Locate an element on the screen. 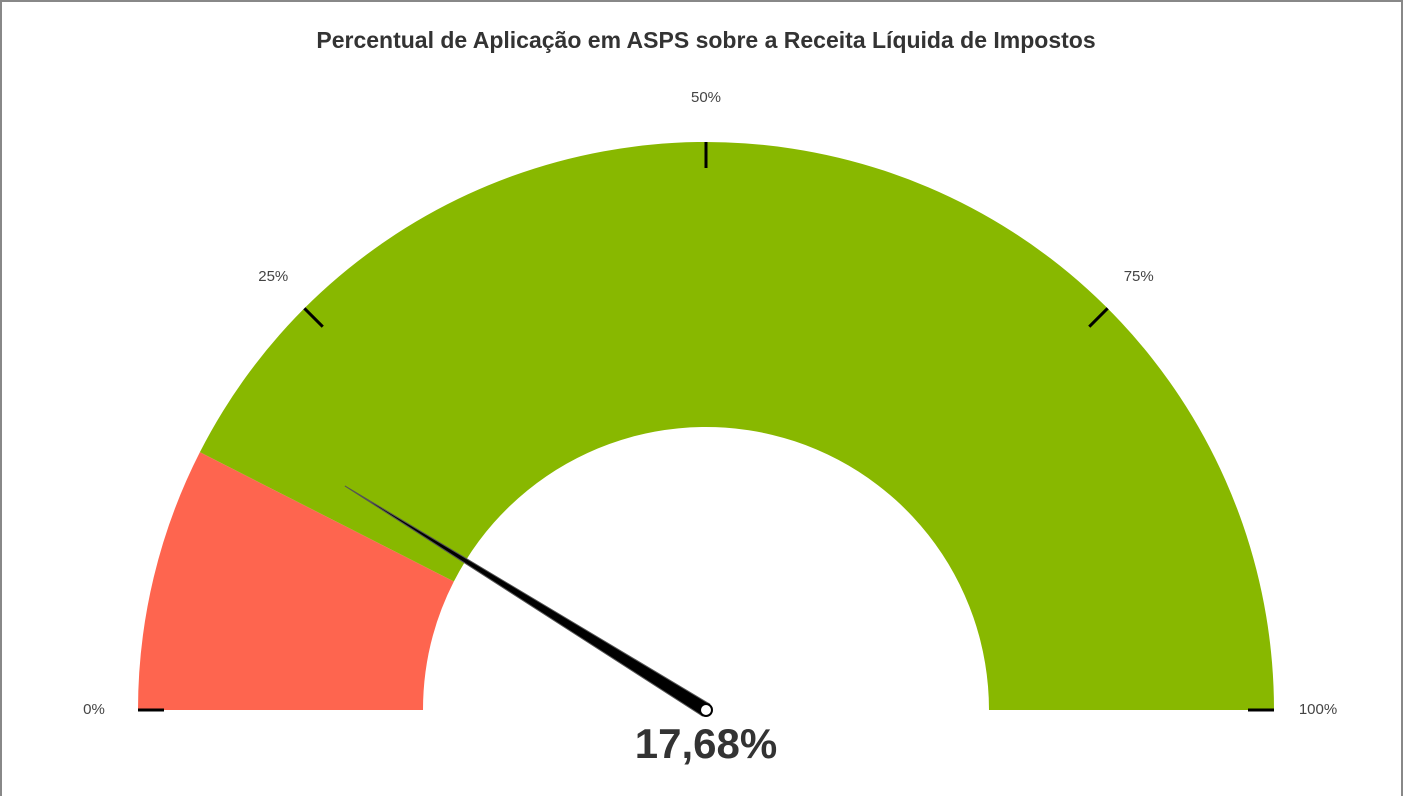  tick-label: 0% is located at coordinates (94, 709).